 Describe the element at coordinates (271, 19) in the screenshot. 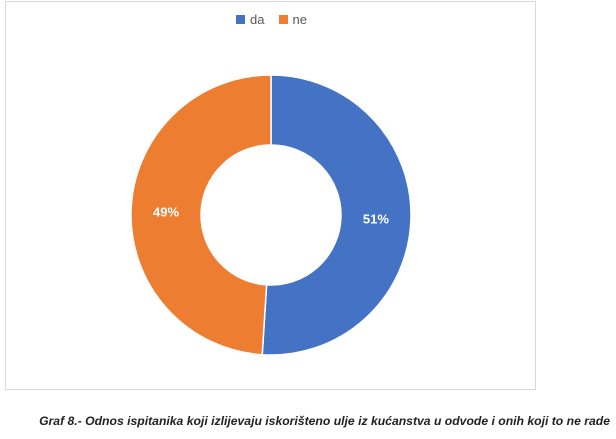

I see `legend: da ne` at that location.